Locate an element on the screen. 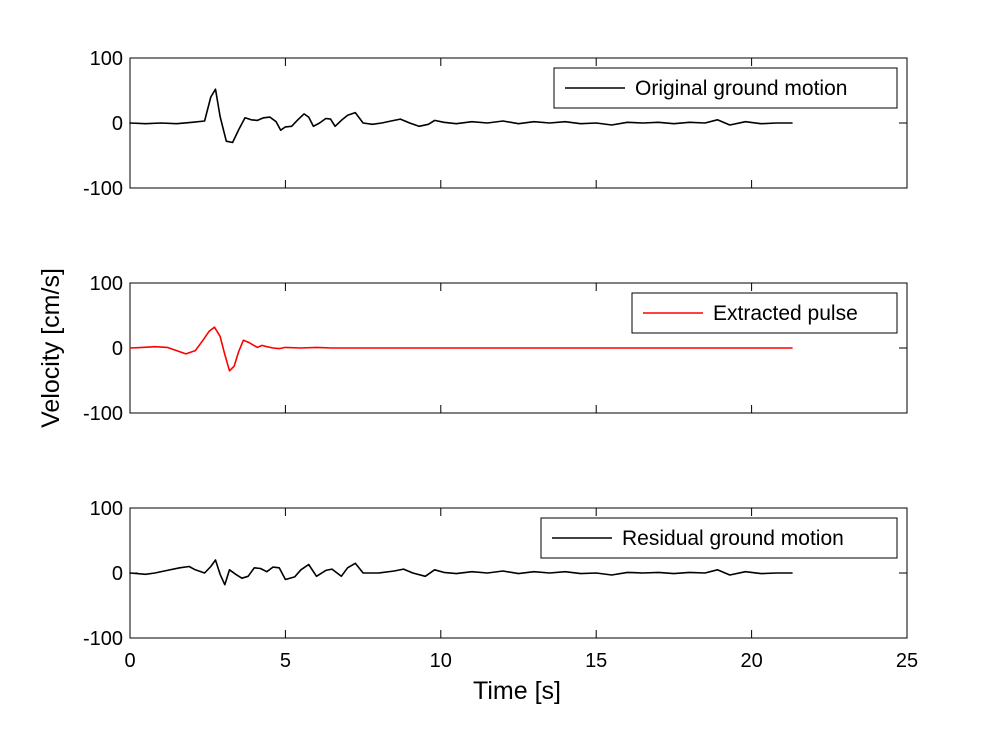 The height and width of the screenshot is (755, 1002). legend-label: Extracted pulse is located at coordinates (785, 313).